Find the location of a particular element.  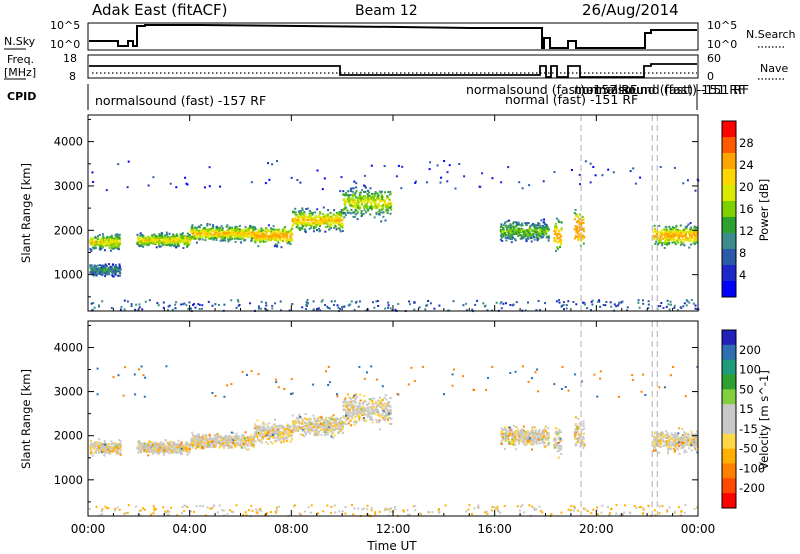

colorbar-tick-label: 8 is located at coordinates (742, 253).